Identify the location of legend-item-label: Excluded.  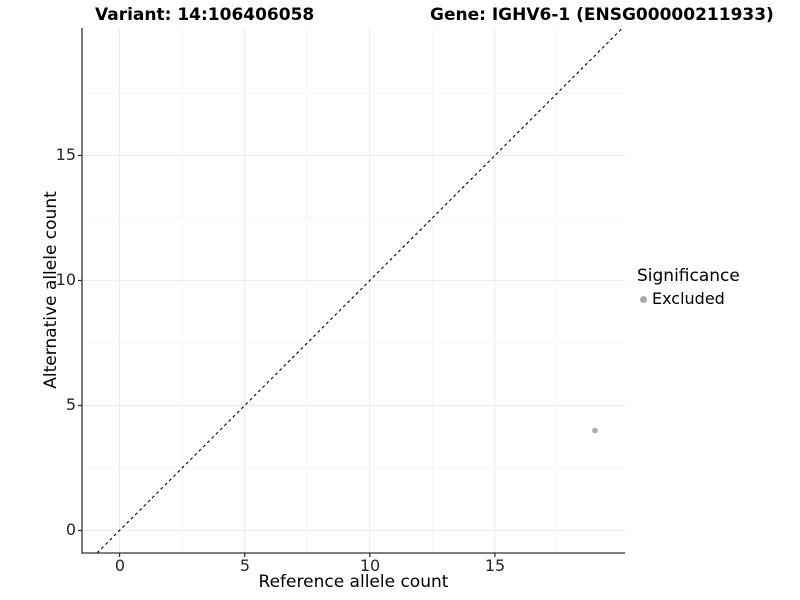
(688, 298).